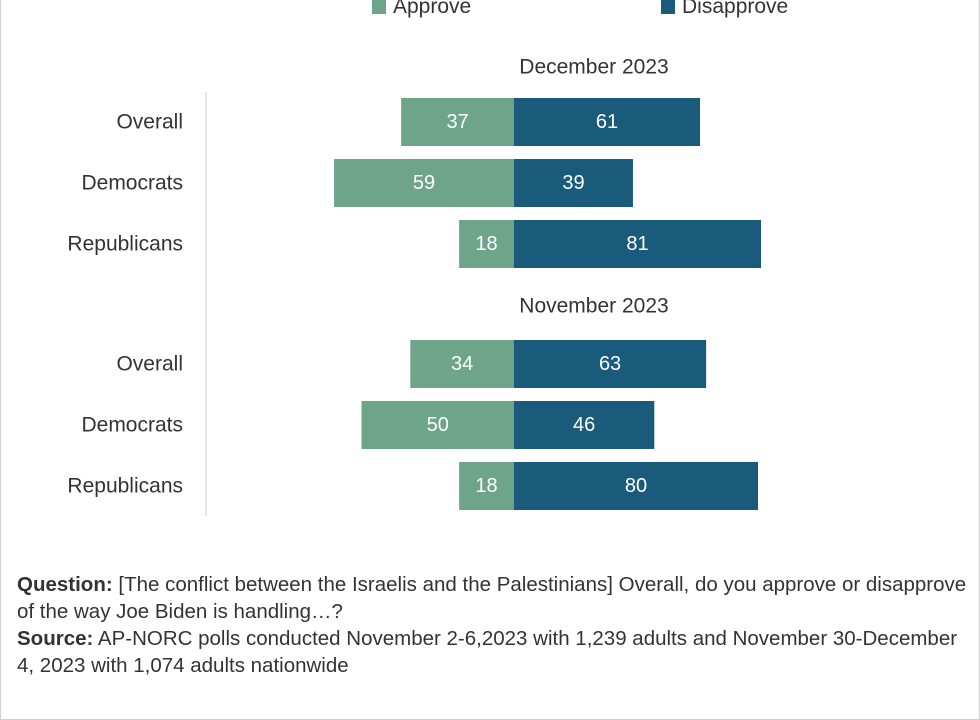 The image size is (980, 720). What do you see at coordinates (432, 9) in the screenshot?
I see `legend-label-approve: Approve` at bounding box center [432, 9].